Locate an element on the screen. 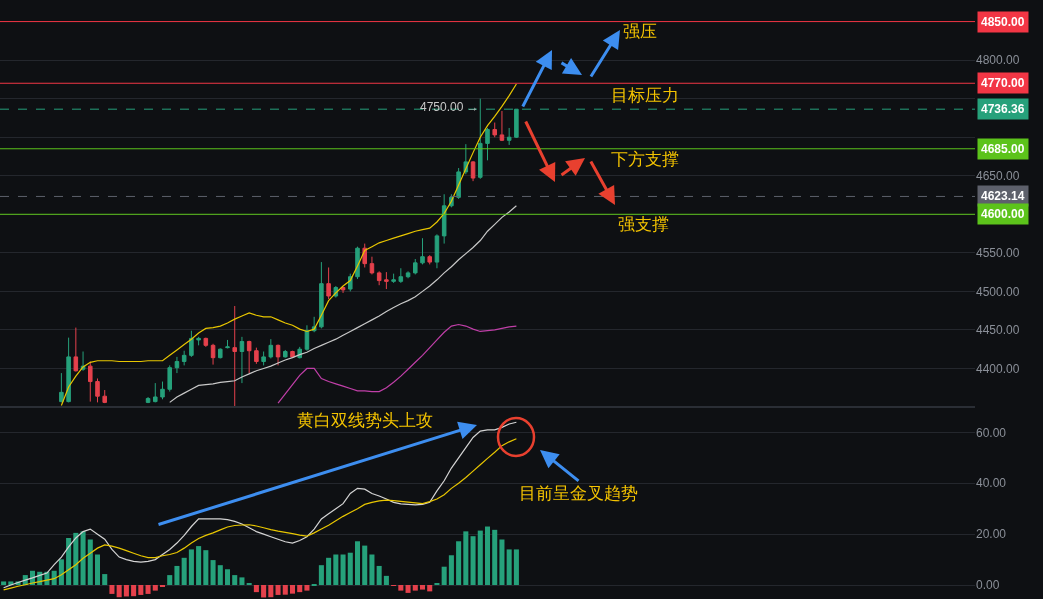 Image resolution: width=1043 pixels, height=599 pixels. ref-line-label: 4736.36 is located at coordinates (1003, 109).